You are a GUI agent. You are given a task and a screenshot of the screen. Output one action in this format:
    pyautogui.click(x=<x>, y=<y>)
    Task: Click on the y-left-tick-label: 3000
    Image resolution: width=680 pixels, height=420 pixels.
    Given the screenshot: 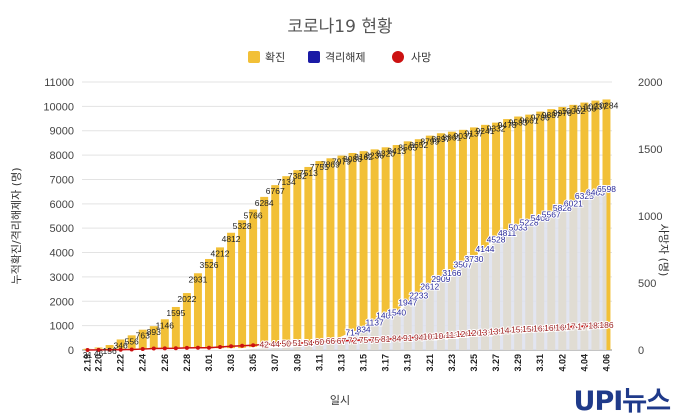 What is the action you would take?
    pyautogui.click(x=62, y=278)
    